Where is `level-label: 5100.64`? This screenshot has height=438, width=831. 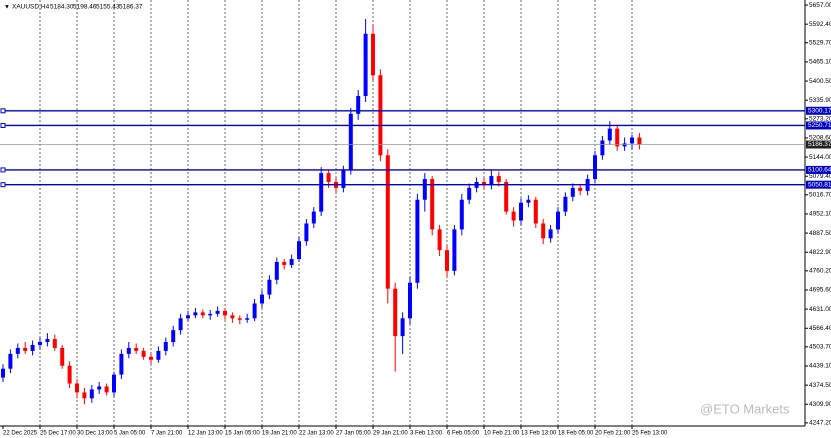
level-label: 5100.64 is located at coordinates (819, 170).